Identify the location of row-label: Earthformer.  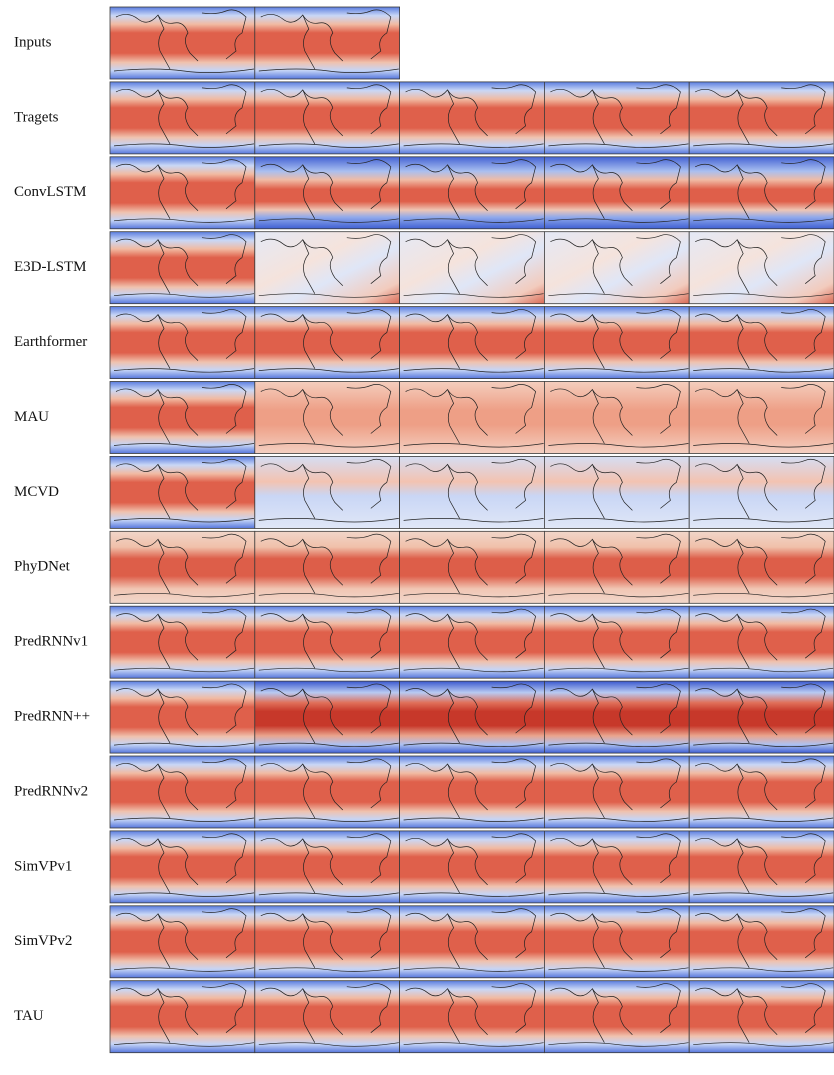
(50, 342).